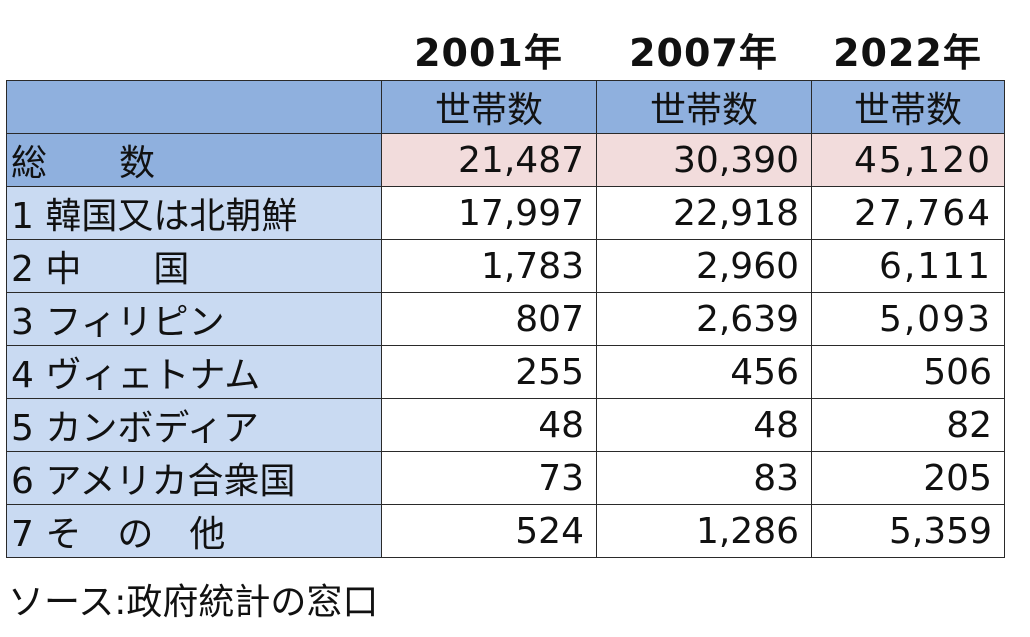 The height and width of the screenshot is (637, 1030). I want to click on value-cell: 255, so click(489, 372).